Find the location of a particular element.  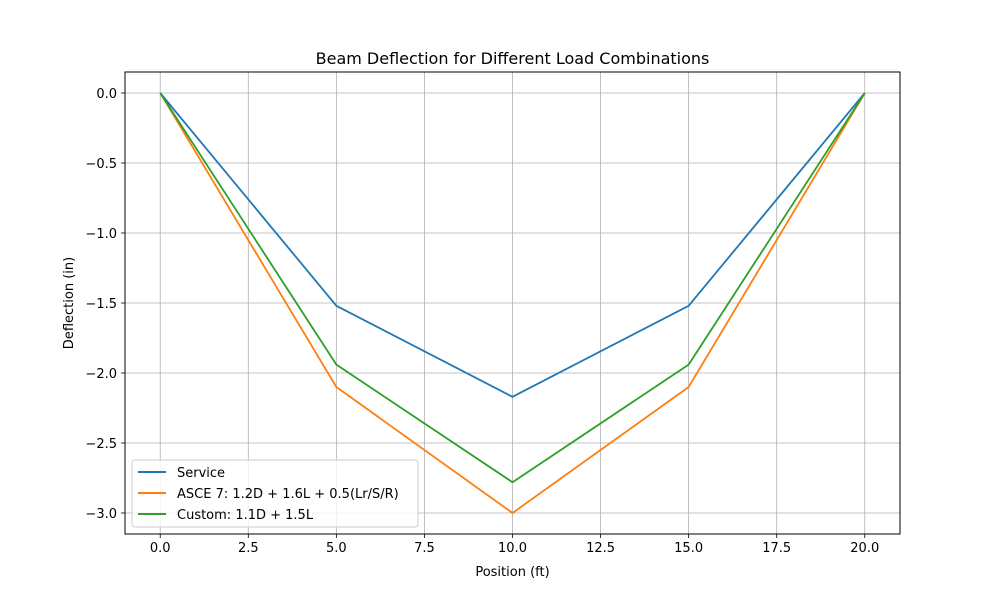

x-tick-label: 7.5 is located at coordinates (424, 548).